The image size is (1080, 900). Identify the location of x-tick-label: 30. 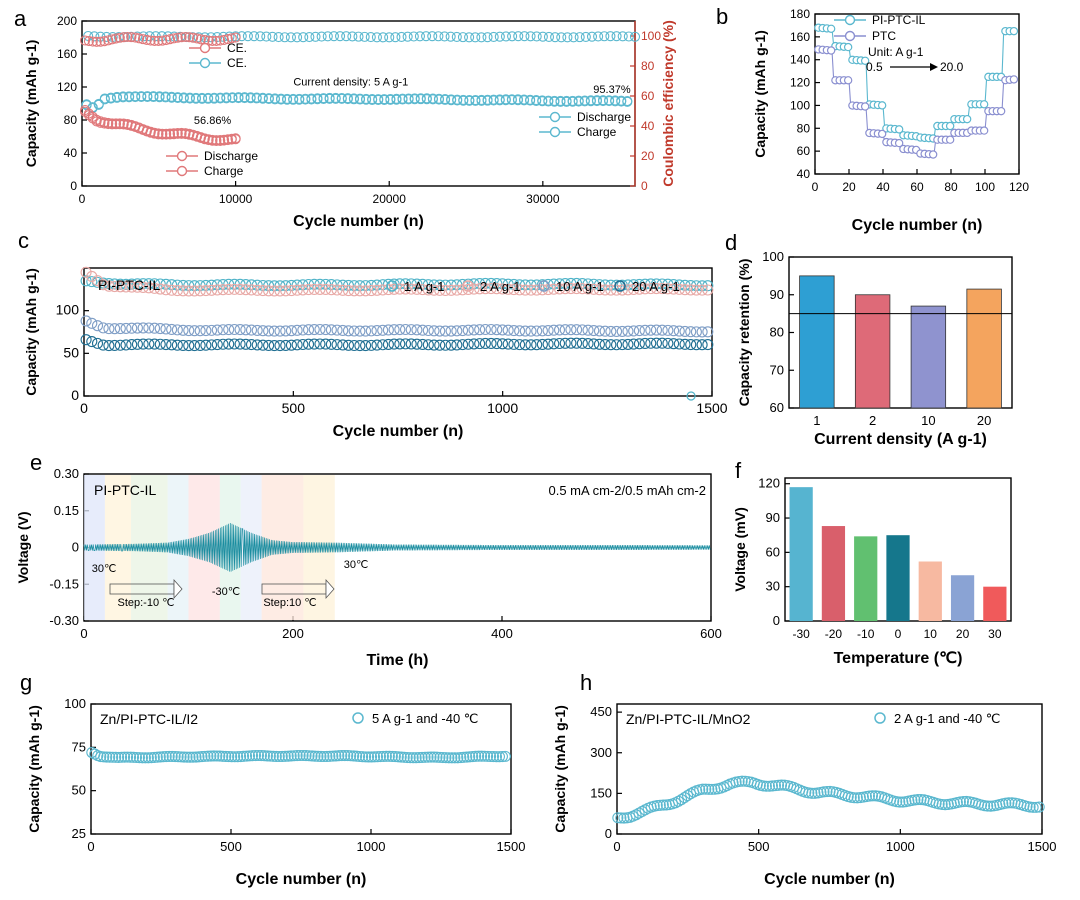
(995, 634).